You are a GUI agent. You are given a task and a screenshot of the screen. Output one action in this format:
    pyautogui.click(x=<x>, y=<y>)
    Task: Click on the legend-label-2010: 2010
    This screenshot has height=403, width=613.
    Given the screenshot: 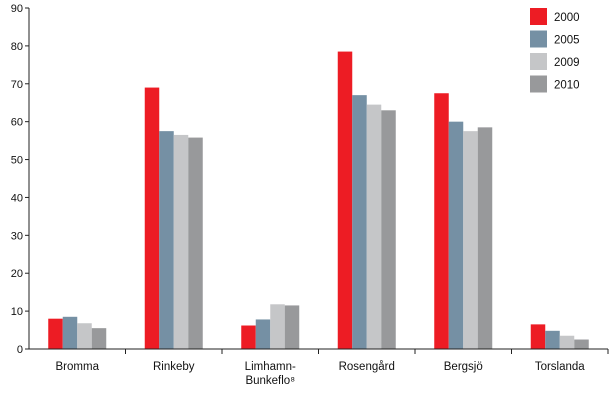 What is the action you would take?
    pyautogui.click(x=567, y=86)
    